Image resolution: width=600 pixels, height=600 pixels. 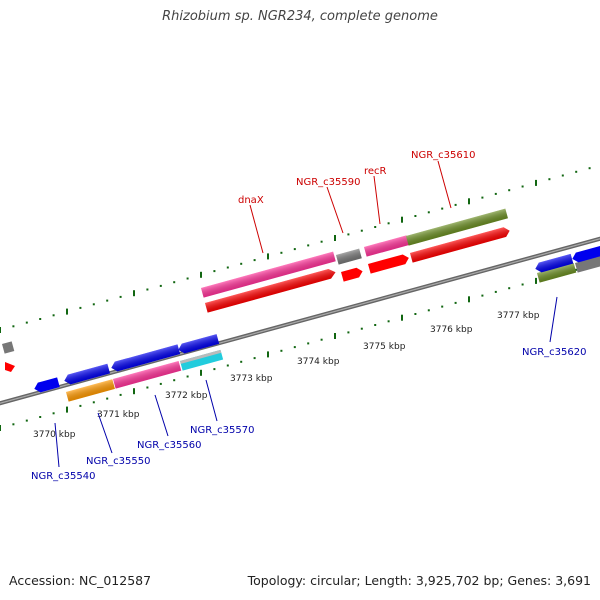 I want to click on gene-NGR_c35590-grey, so click(x=349, y=256).